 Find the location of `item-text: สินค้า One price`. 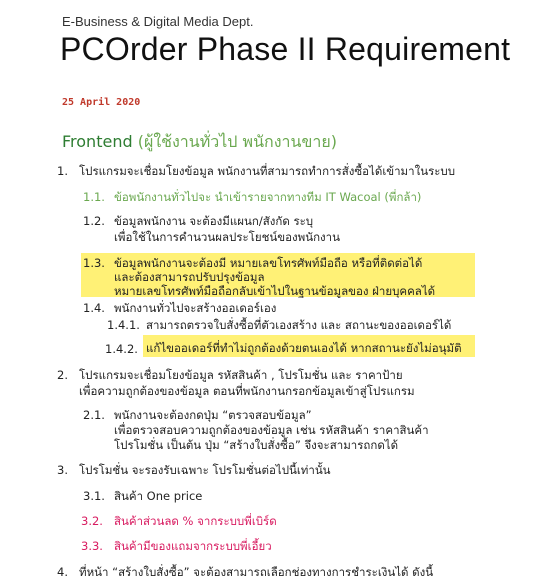

item-text: สินค้า One price is located at coordinates (158, 496).